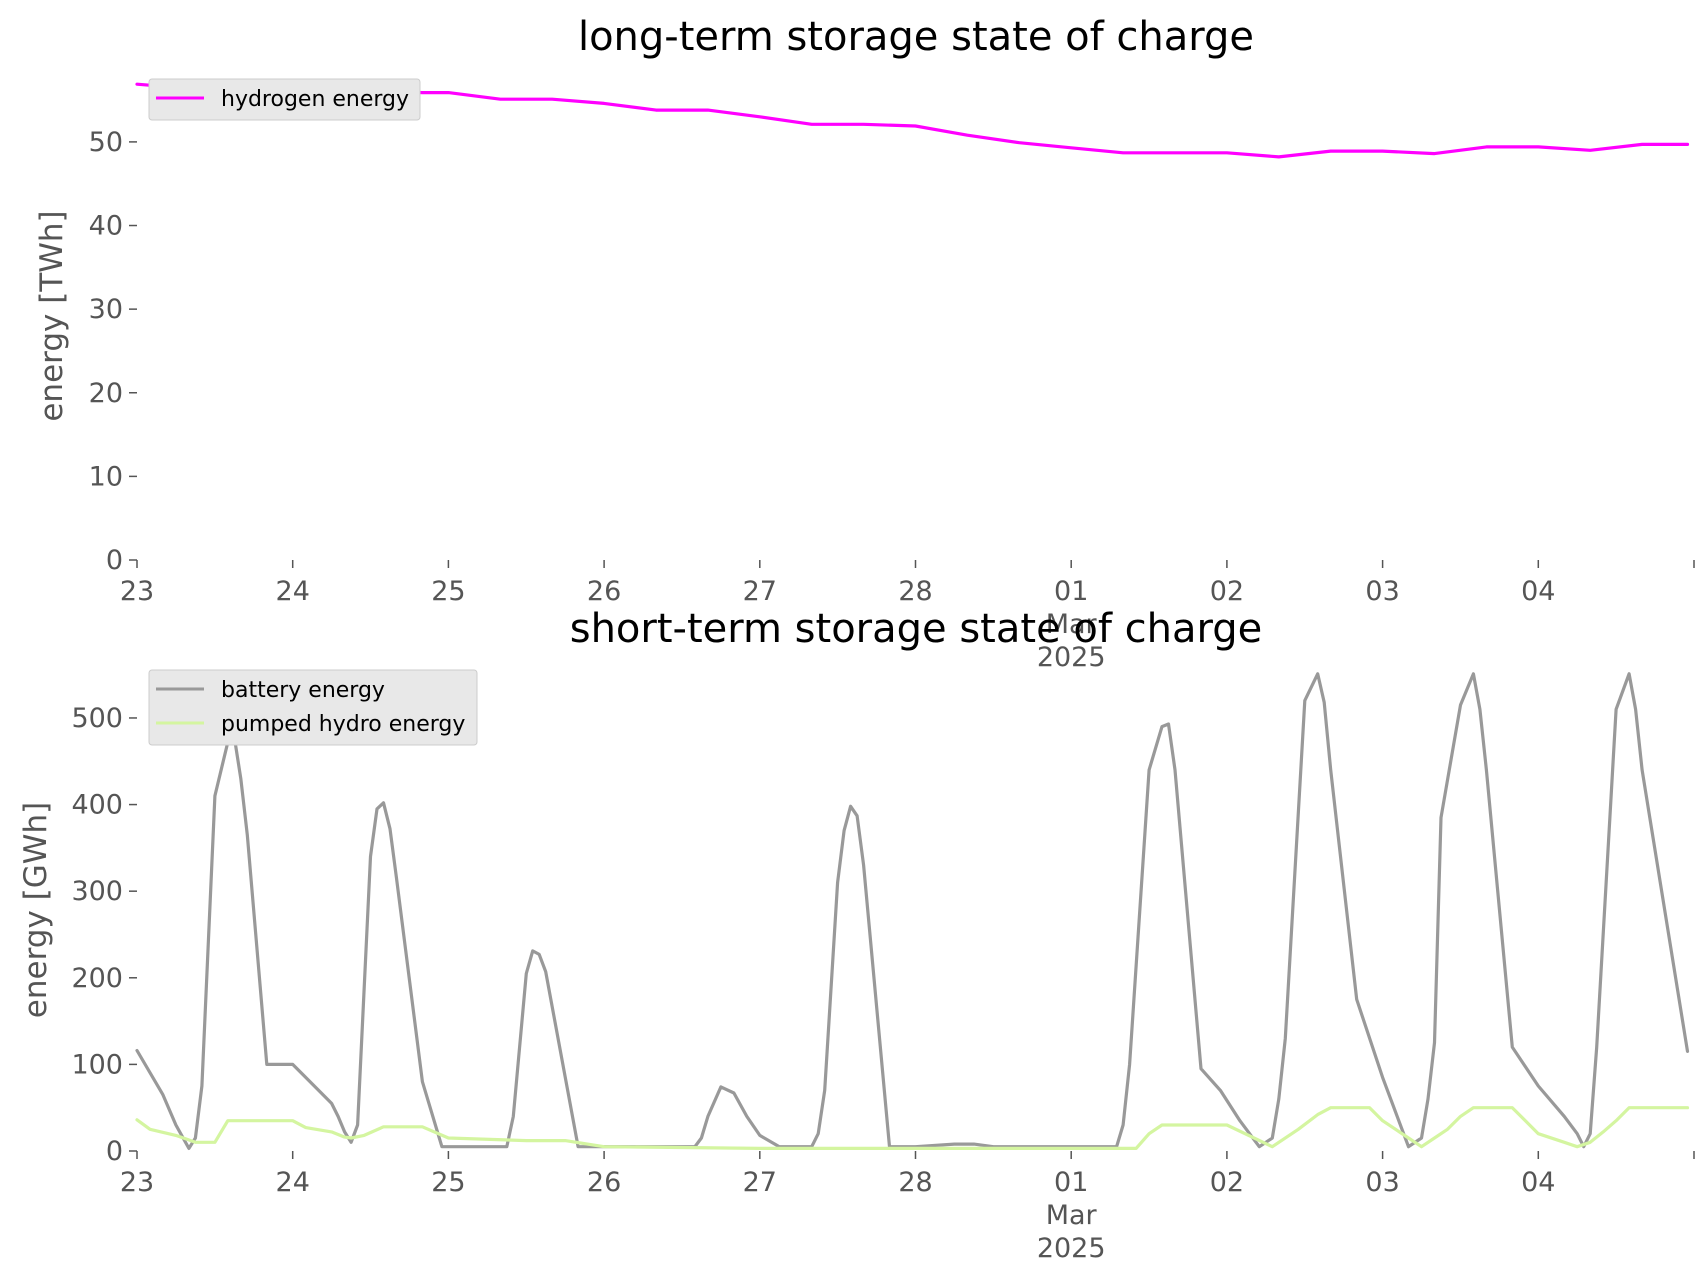 The height and width of the screenshot is (1277, 1706). Describe the element at coordinates (604, 591) in the screenshot. I see `long-term-x-tick-label: 26` at that location.